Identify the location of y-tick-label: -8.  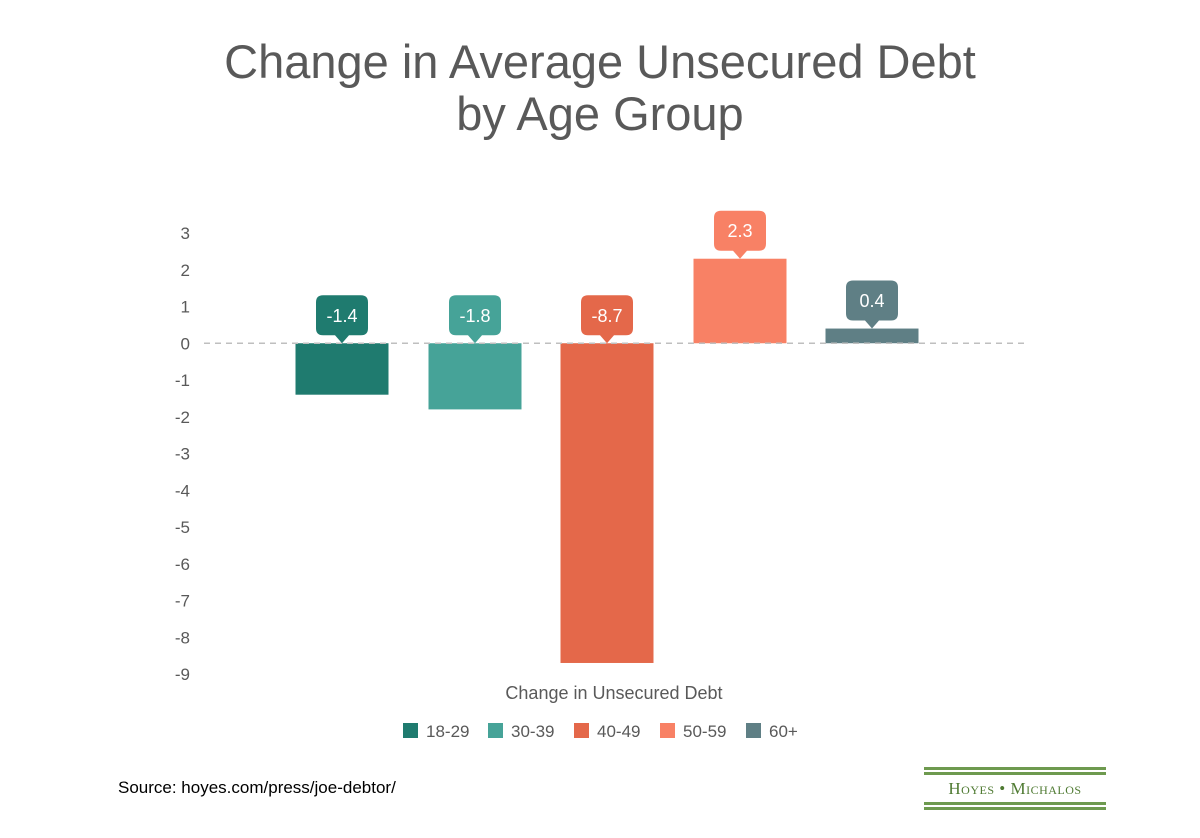
(182, 637).